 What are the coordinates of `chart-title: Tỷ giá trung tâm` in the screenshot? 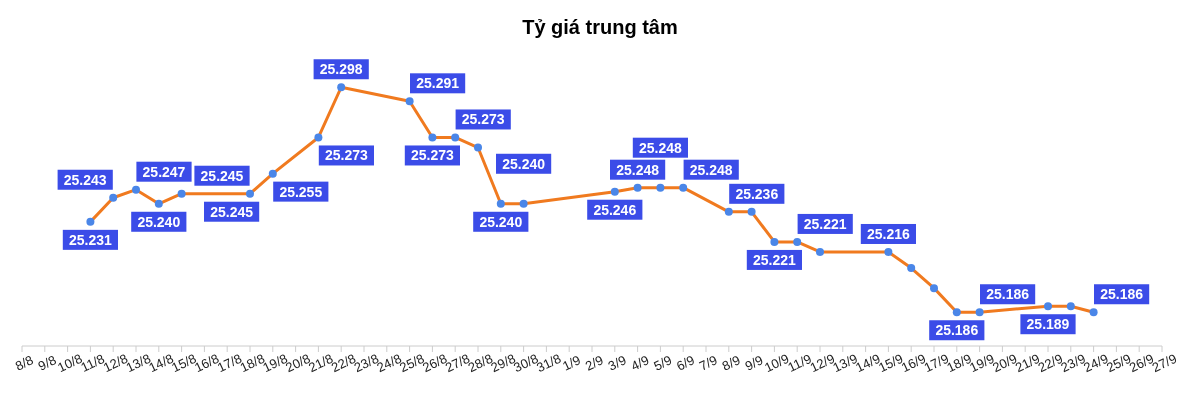 It's located at (600, 27).